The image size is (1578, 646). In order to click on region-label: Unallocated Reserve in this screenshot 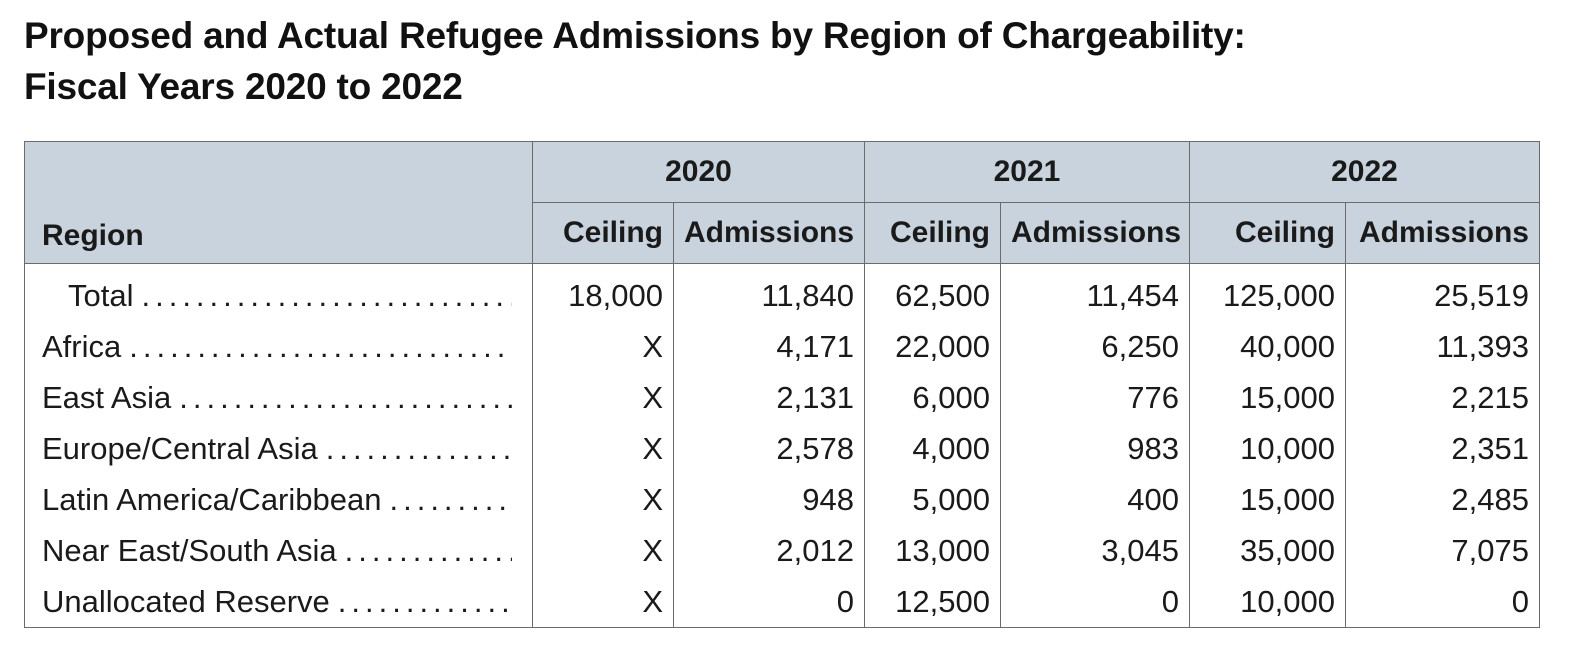, I will do `click(186, 601)`.